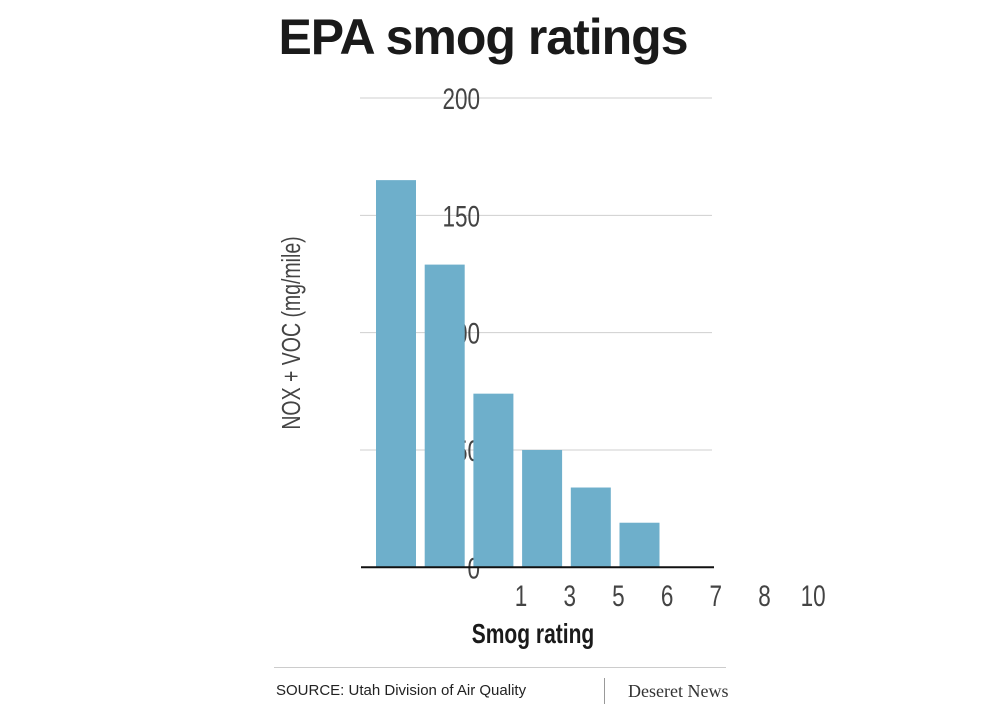  What do you see at coordinates (461, 99) in the screenshot?
I see `y-tick-label: 200` at bounding box center [461, 99].